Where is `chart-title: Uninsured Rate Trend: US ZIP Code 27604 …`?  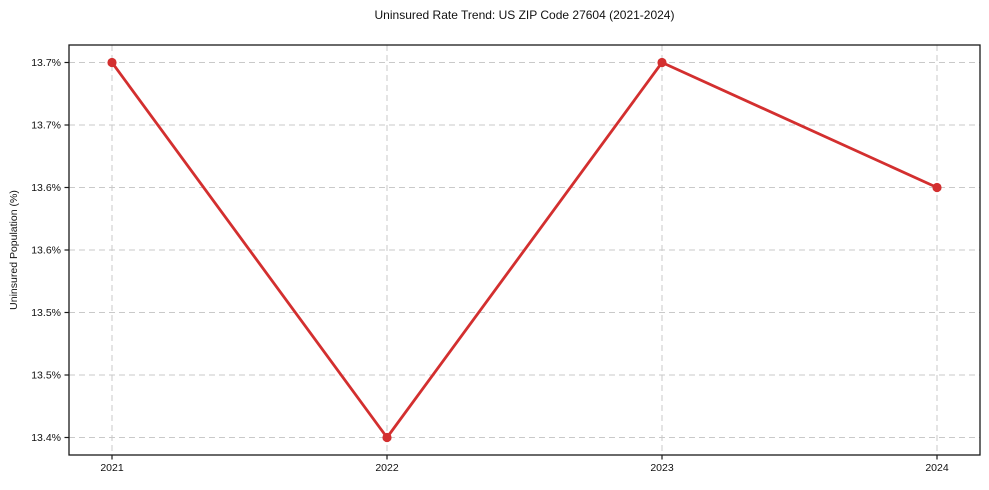
chart-title: Uninsured Rate Trend: US ZIP Code 27604 … is located at coordinates (524, 15).